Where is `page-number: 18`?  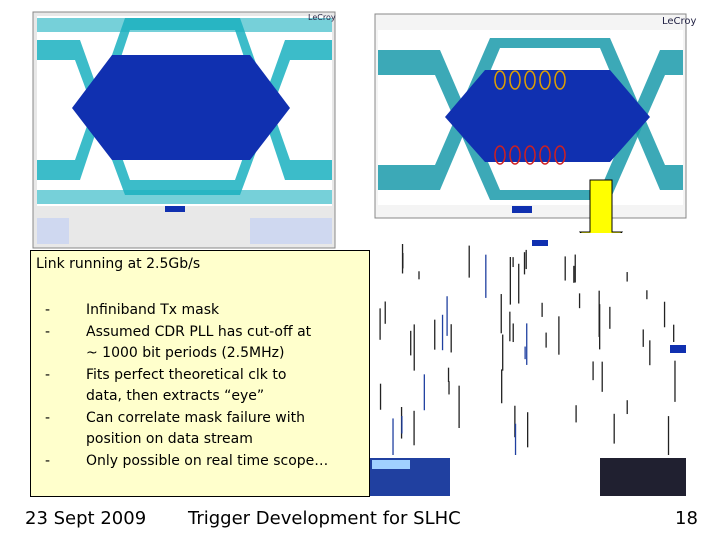 page-number: 18 is located at coordinates (686, 518).